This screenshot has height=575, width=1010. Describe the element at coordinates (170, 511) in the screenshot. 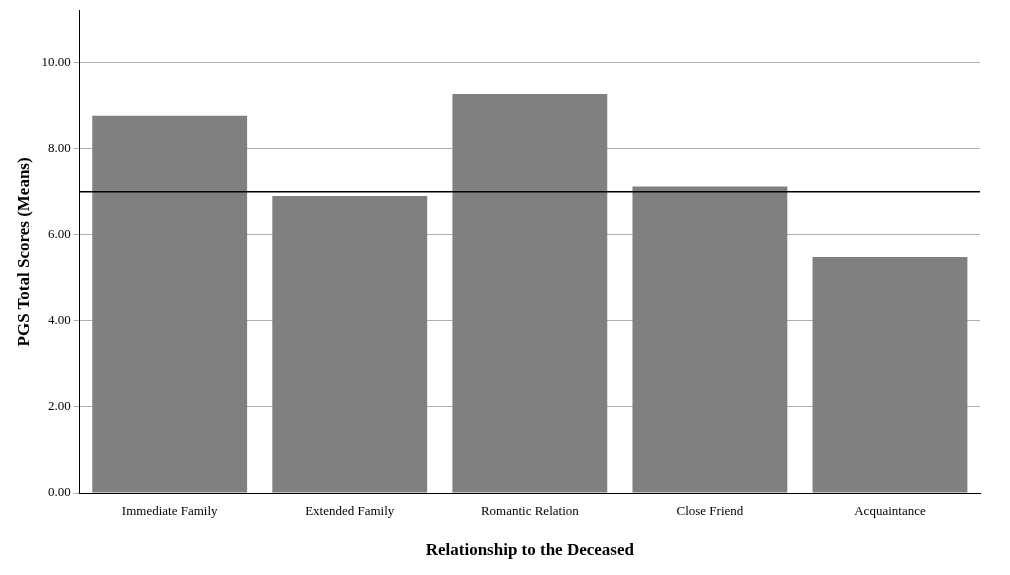

I see `x-tick-label: Immediate Family` at that location.